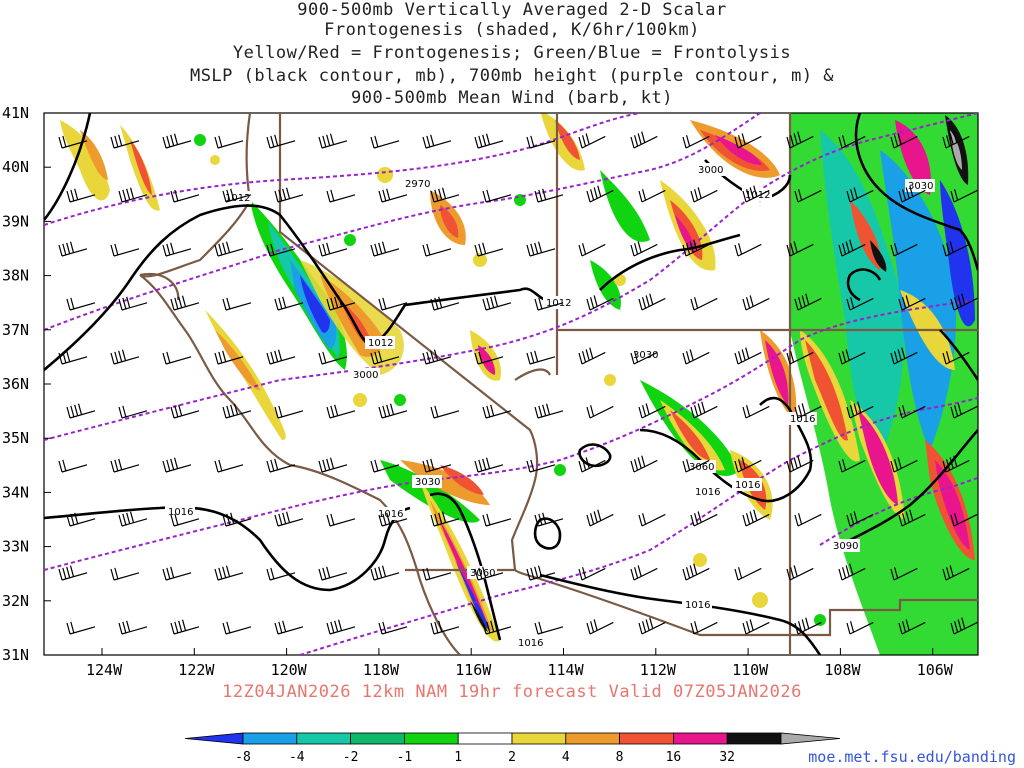  Describe the element at coordinates (15, 384) in the screenshot. I see `lat-tick-label: 36N` at that location.